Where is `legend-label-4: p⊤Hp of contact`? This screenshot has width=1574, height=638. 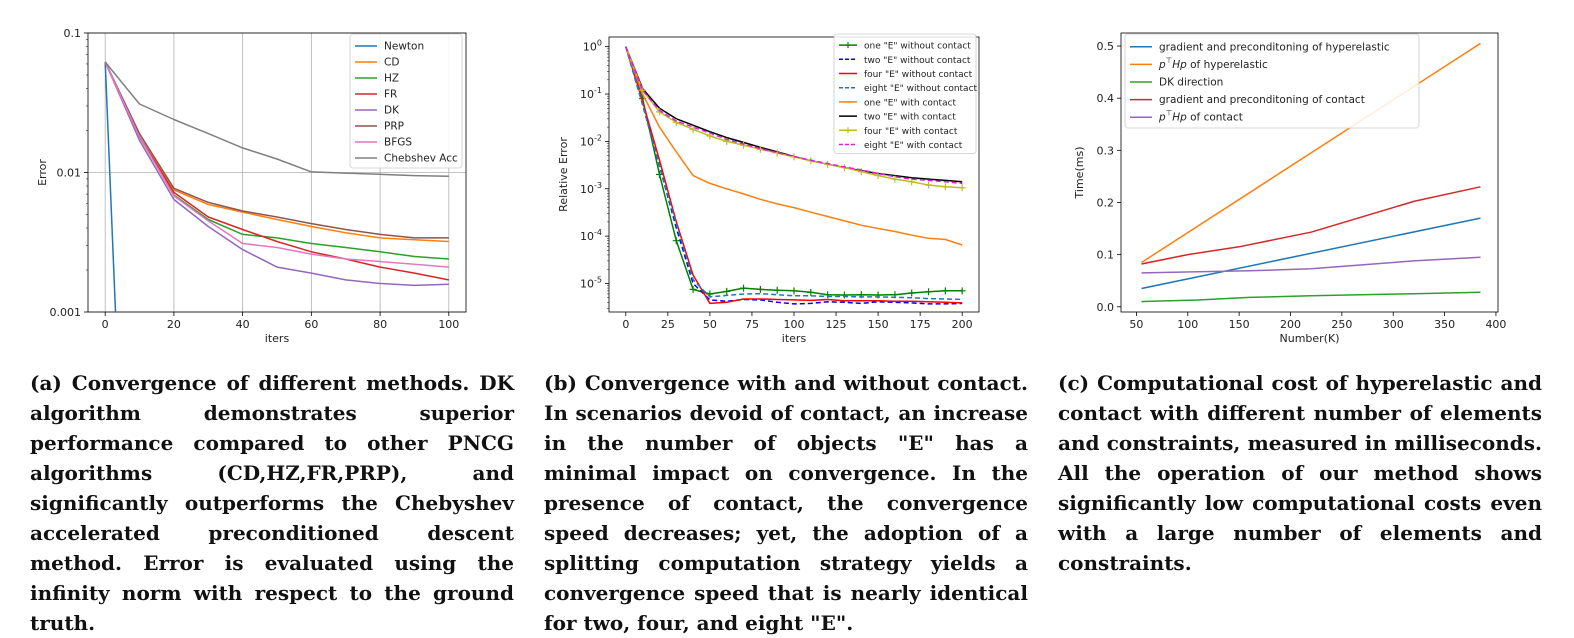 legend-label-4: p⊤Hp of contact is located at coordinates (1200, 116).